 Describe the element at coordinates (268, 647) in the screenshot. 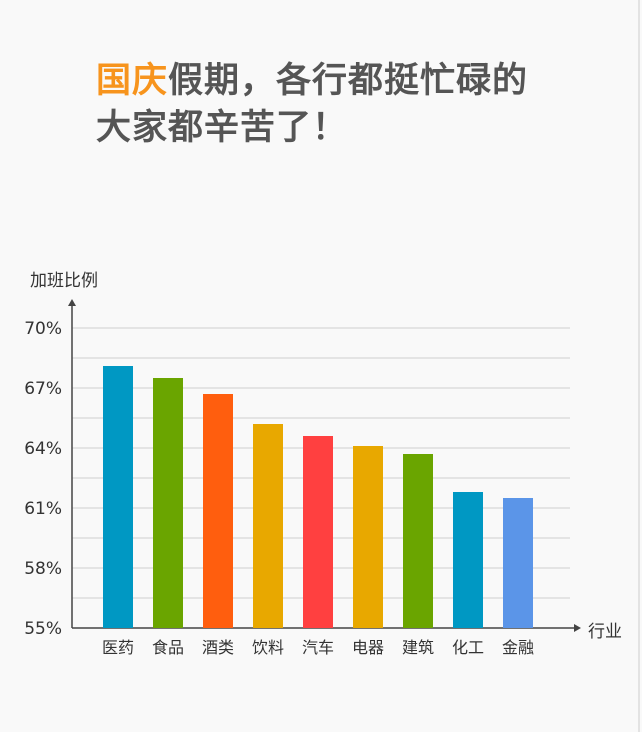

I see `category-label: 饮料` at that location.